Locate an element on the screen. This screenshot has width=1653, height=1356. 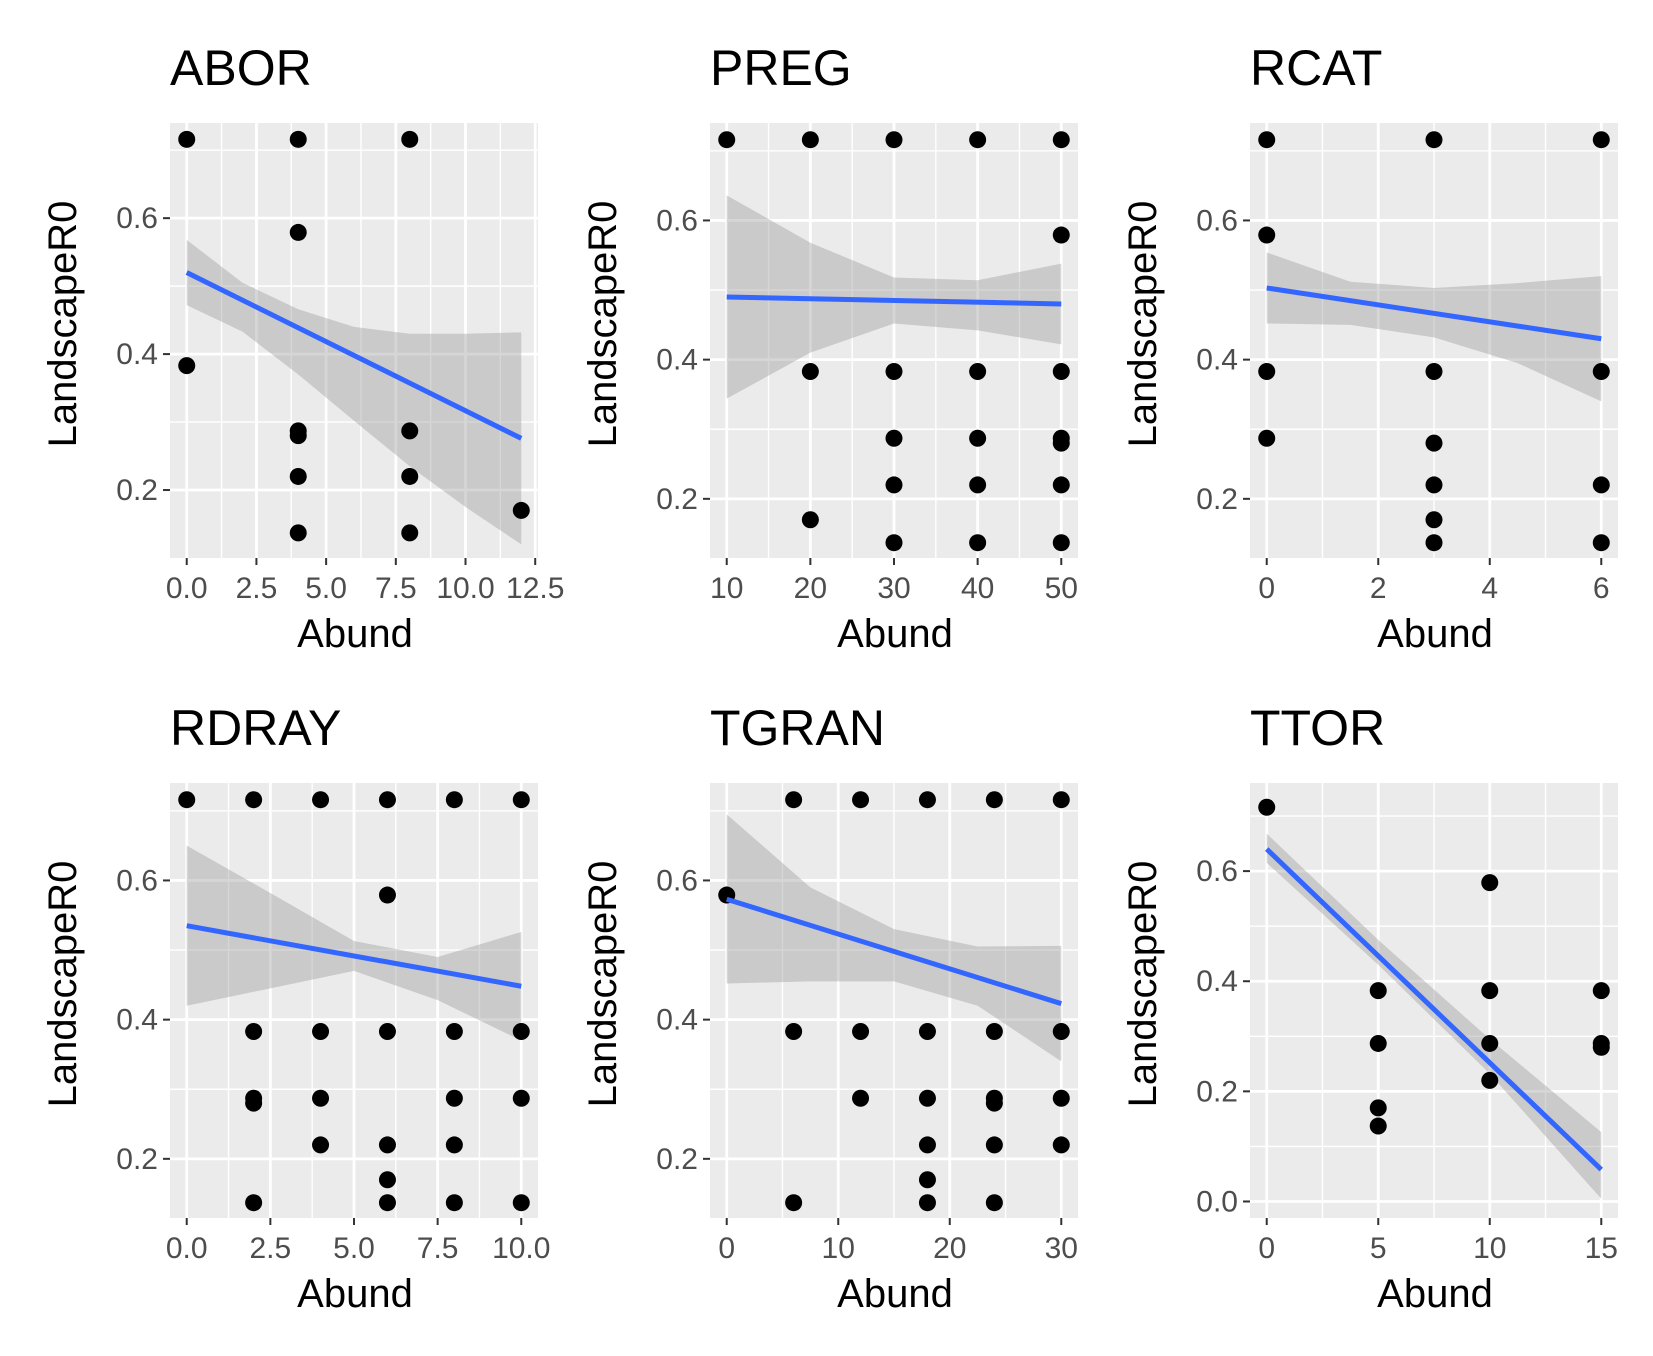
x-tick-label: 6 is located at coordinates (1601, 588).